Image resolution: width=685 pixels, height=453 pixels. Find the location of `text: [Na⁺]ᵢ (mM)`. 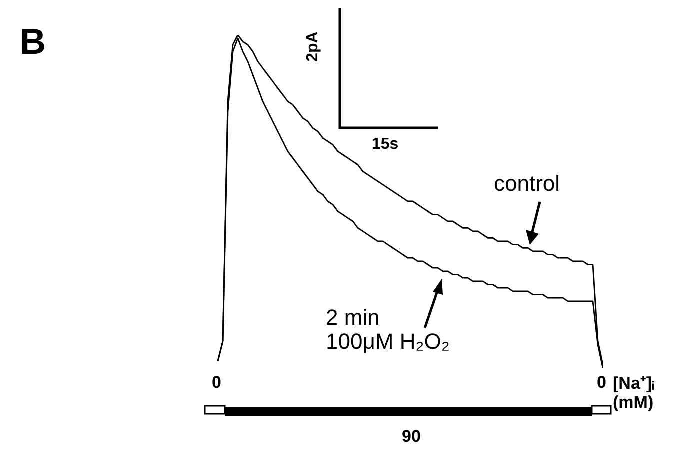

text: [Na⁺]ᵢ (mM) is located at coordinates (633, 393).